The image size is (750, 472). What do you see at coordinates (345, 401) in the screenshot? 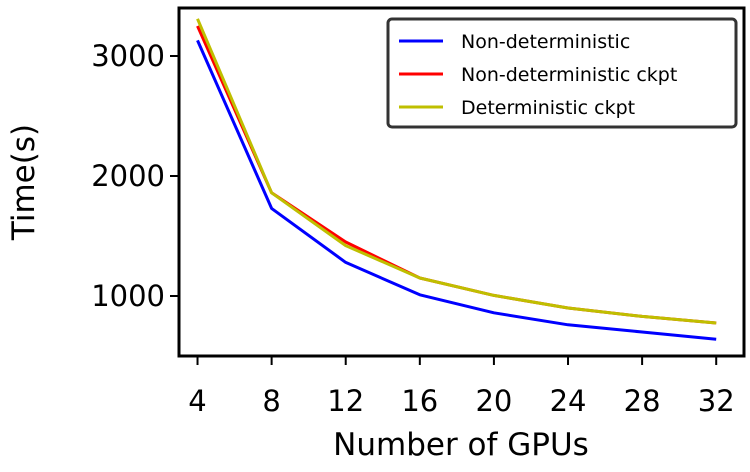
I see `x-tick-label: 12` at bounding box center [345, 401].